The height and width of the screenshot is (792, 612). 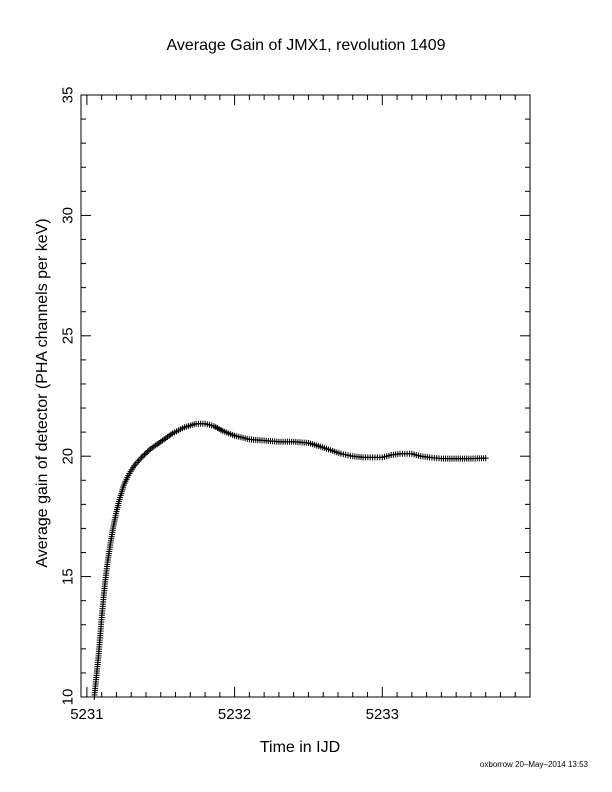 What do you see at coordinates (306, 45) in the screenshot?
I see `chart-title: Average Gain of JMX1, revolution 1409` at bounding box center [306, 45].